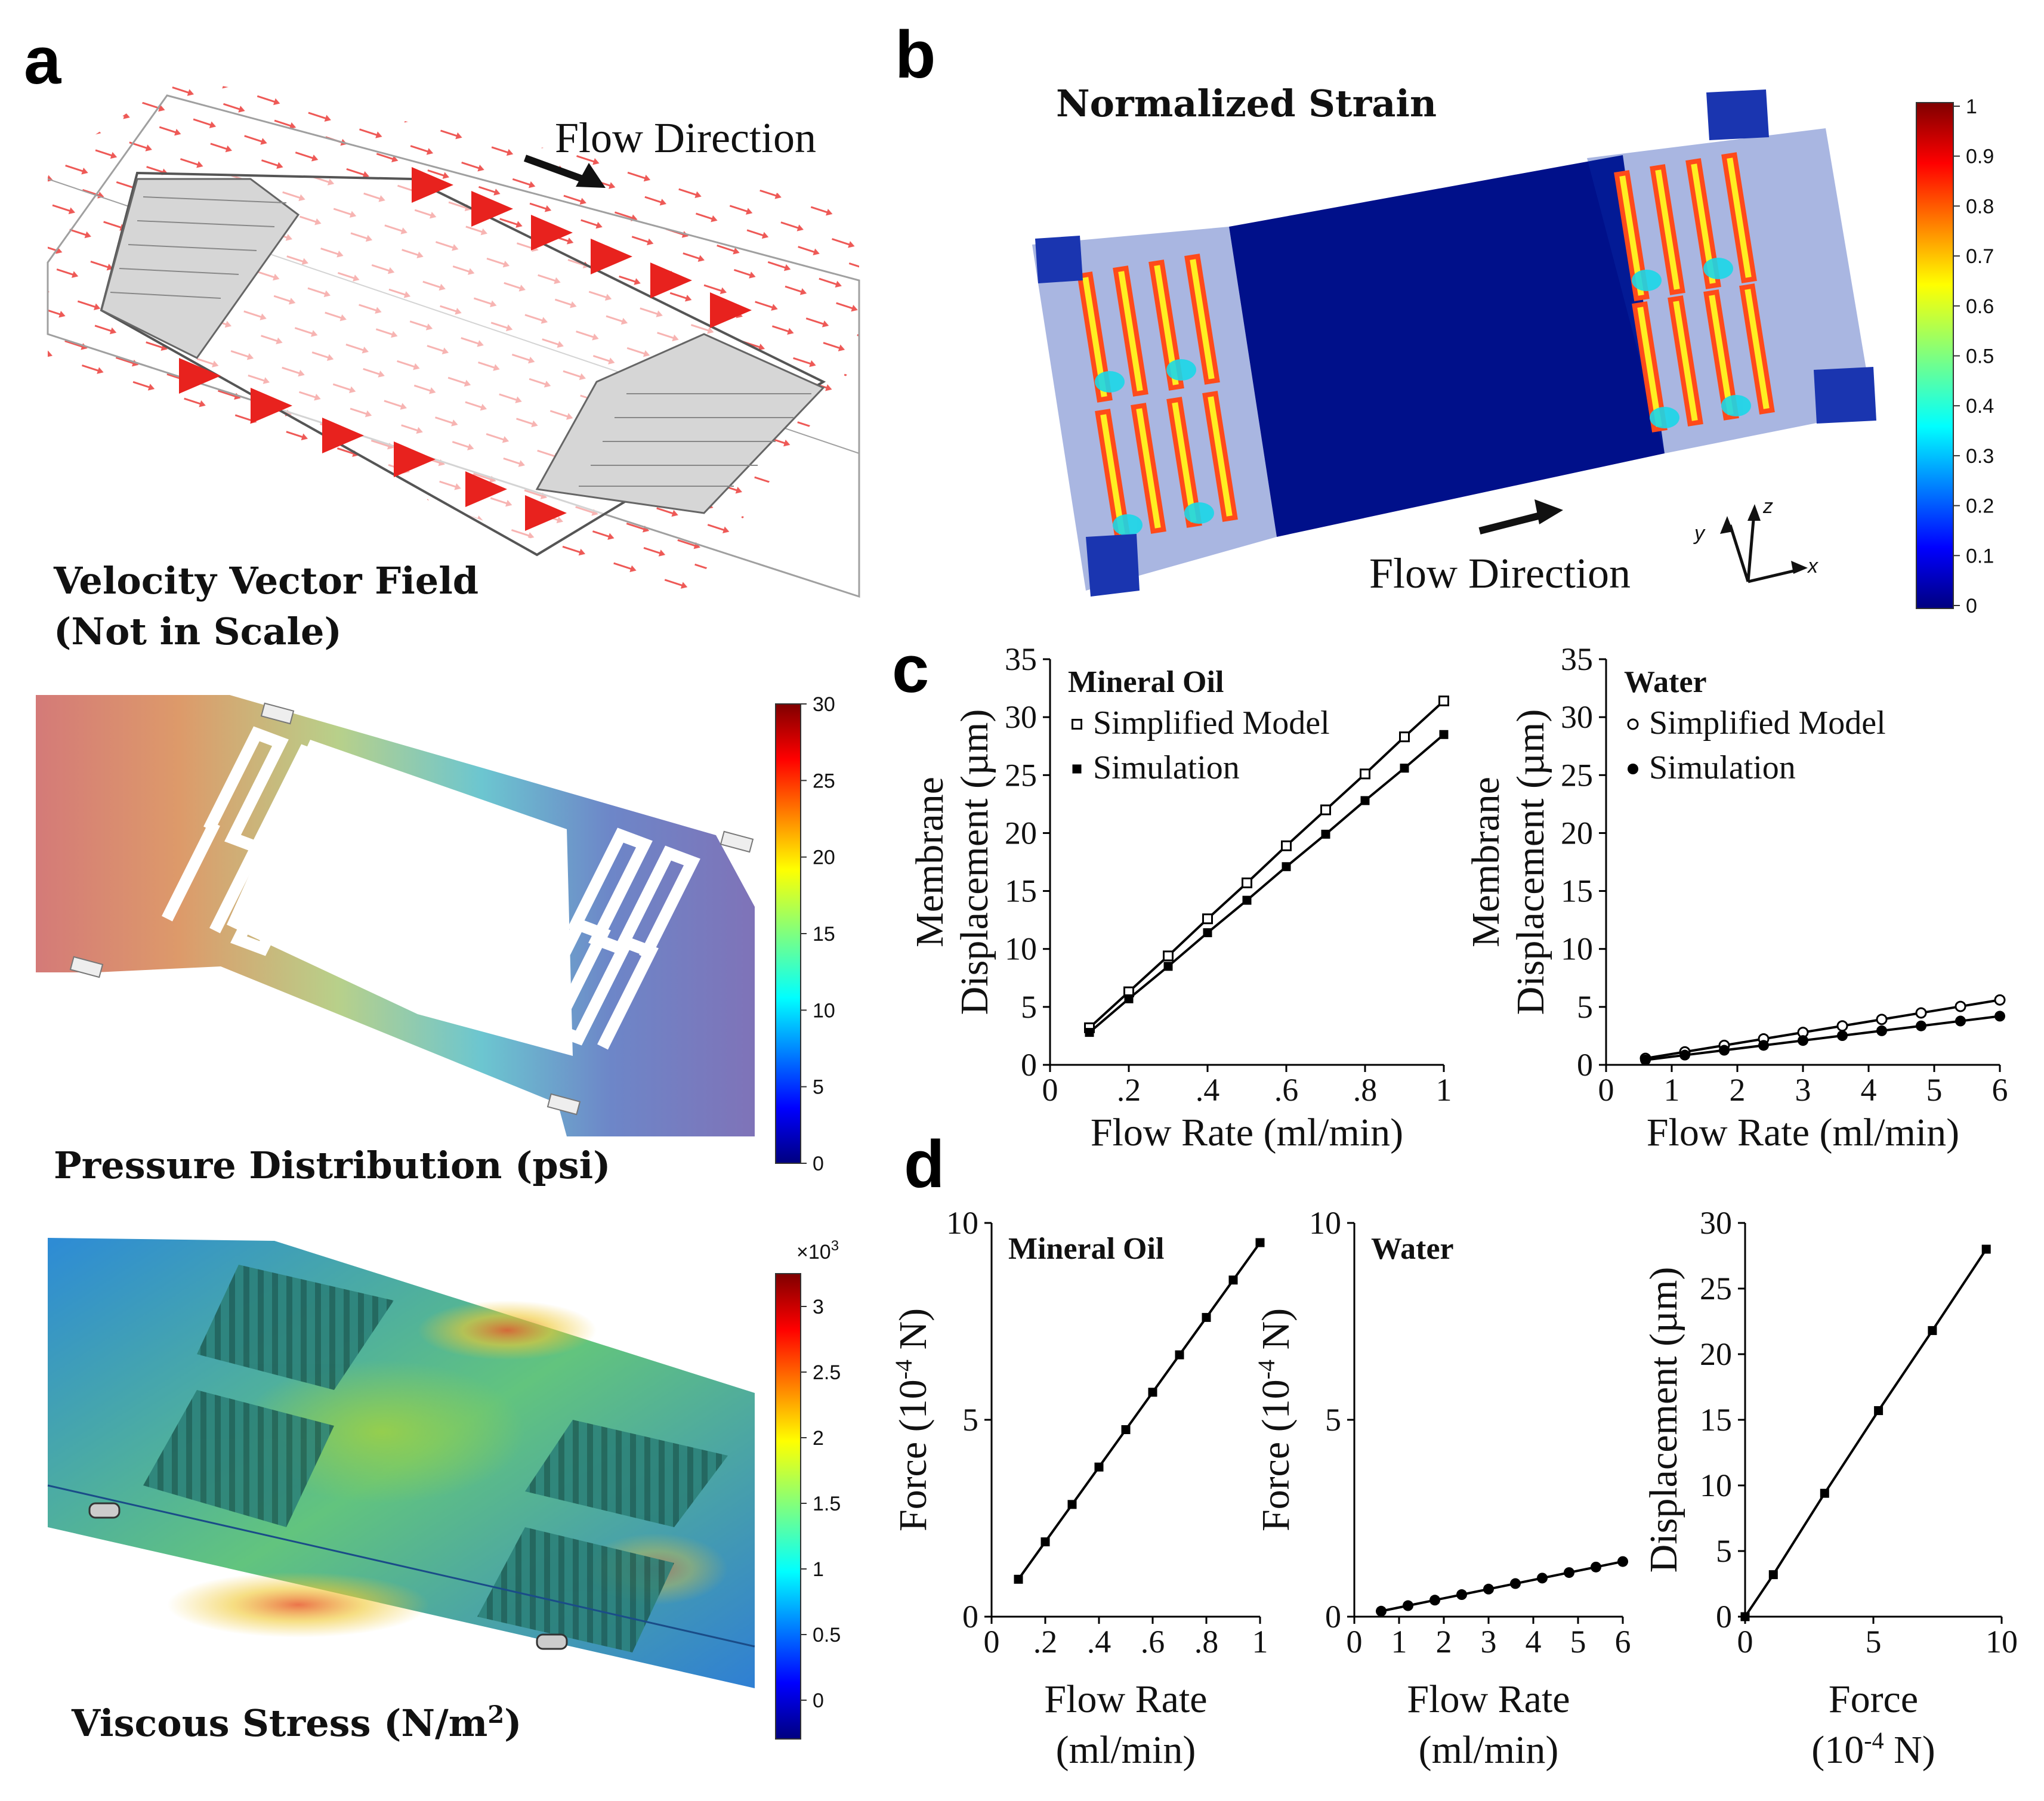 The image size is (2044, 1801). I want to click on d-water-x-tick-label: 6, so click(1623, 1642).